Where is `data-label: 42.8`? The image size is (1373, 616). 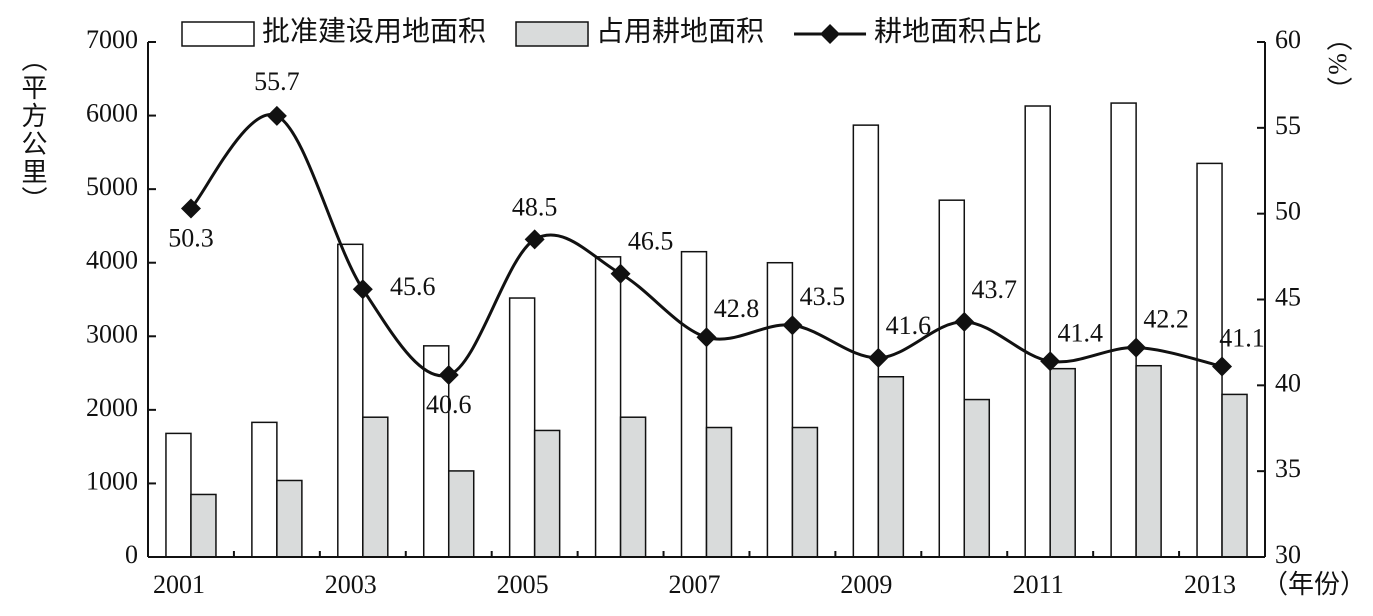 data-label: 42.8 is located at coordinates (737, 308).